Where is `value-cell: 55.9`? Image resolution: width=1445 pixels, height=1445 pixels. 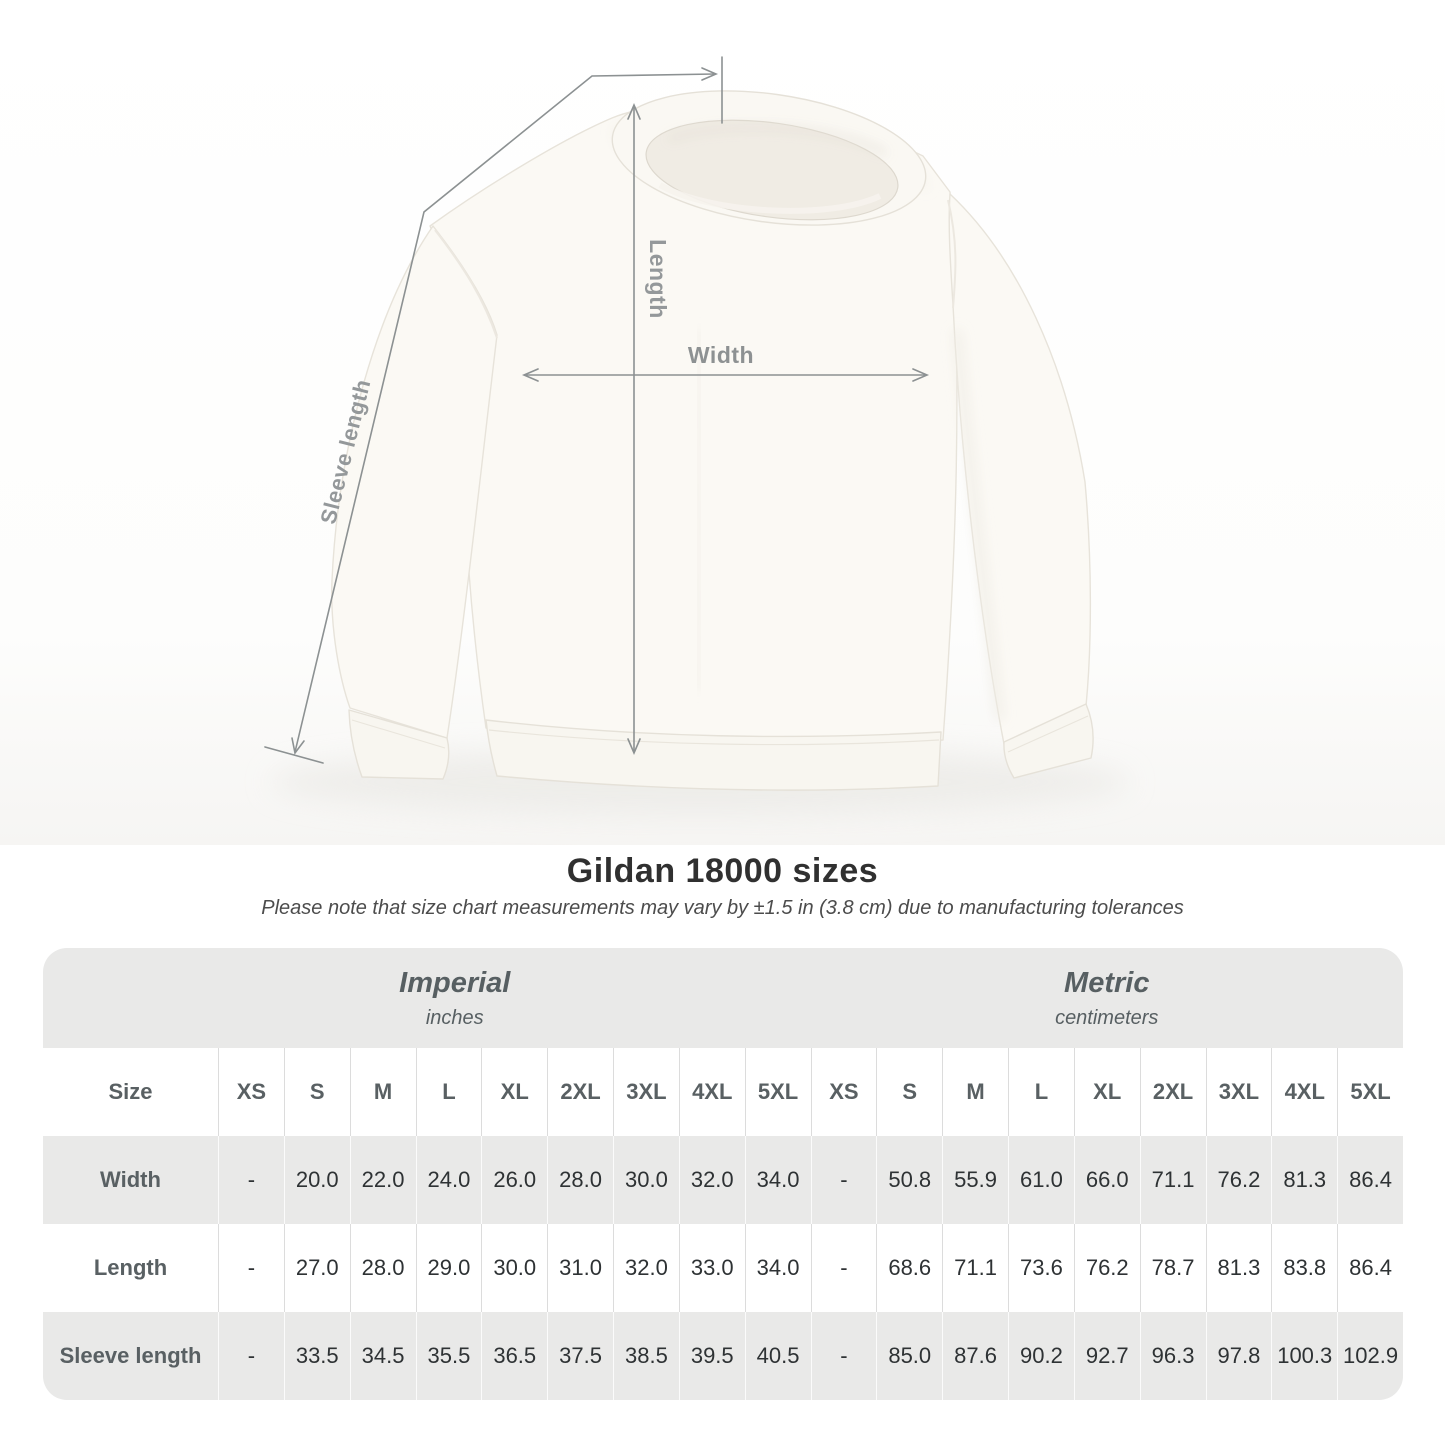
value-cell: 55.9 is located at coordinates (975, 1180).